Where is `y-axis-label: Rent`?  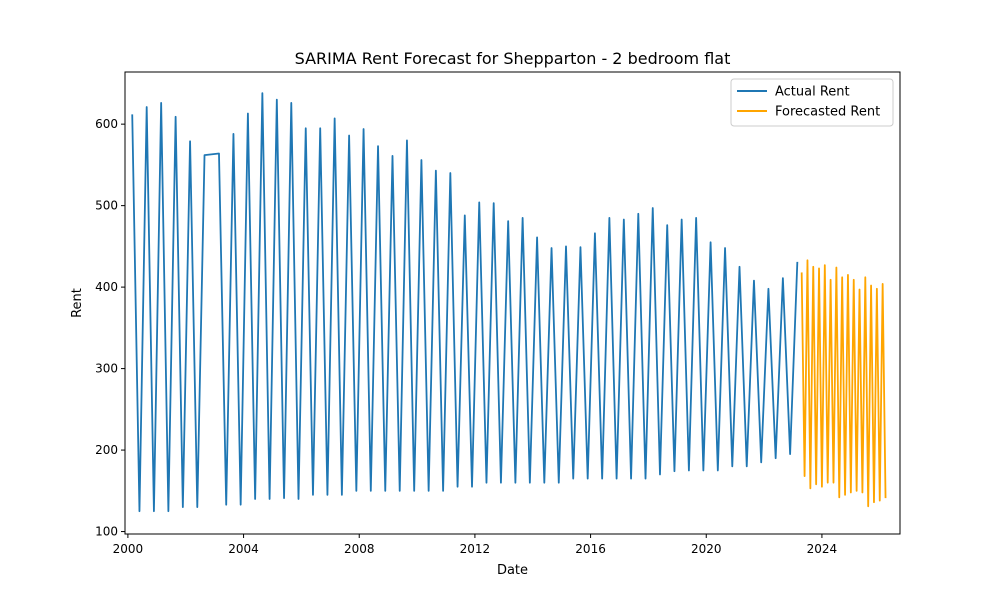
y-axis-label: Rent is located at coordinates (77, 303).